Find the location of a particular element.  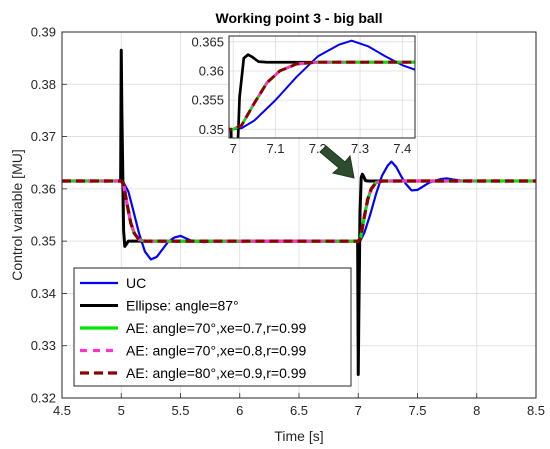

y-tick-label: 0.34 is located at coordinates (43, 293).